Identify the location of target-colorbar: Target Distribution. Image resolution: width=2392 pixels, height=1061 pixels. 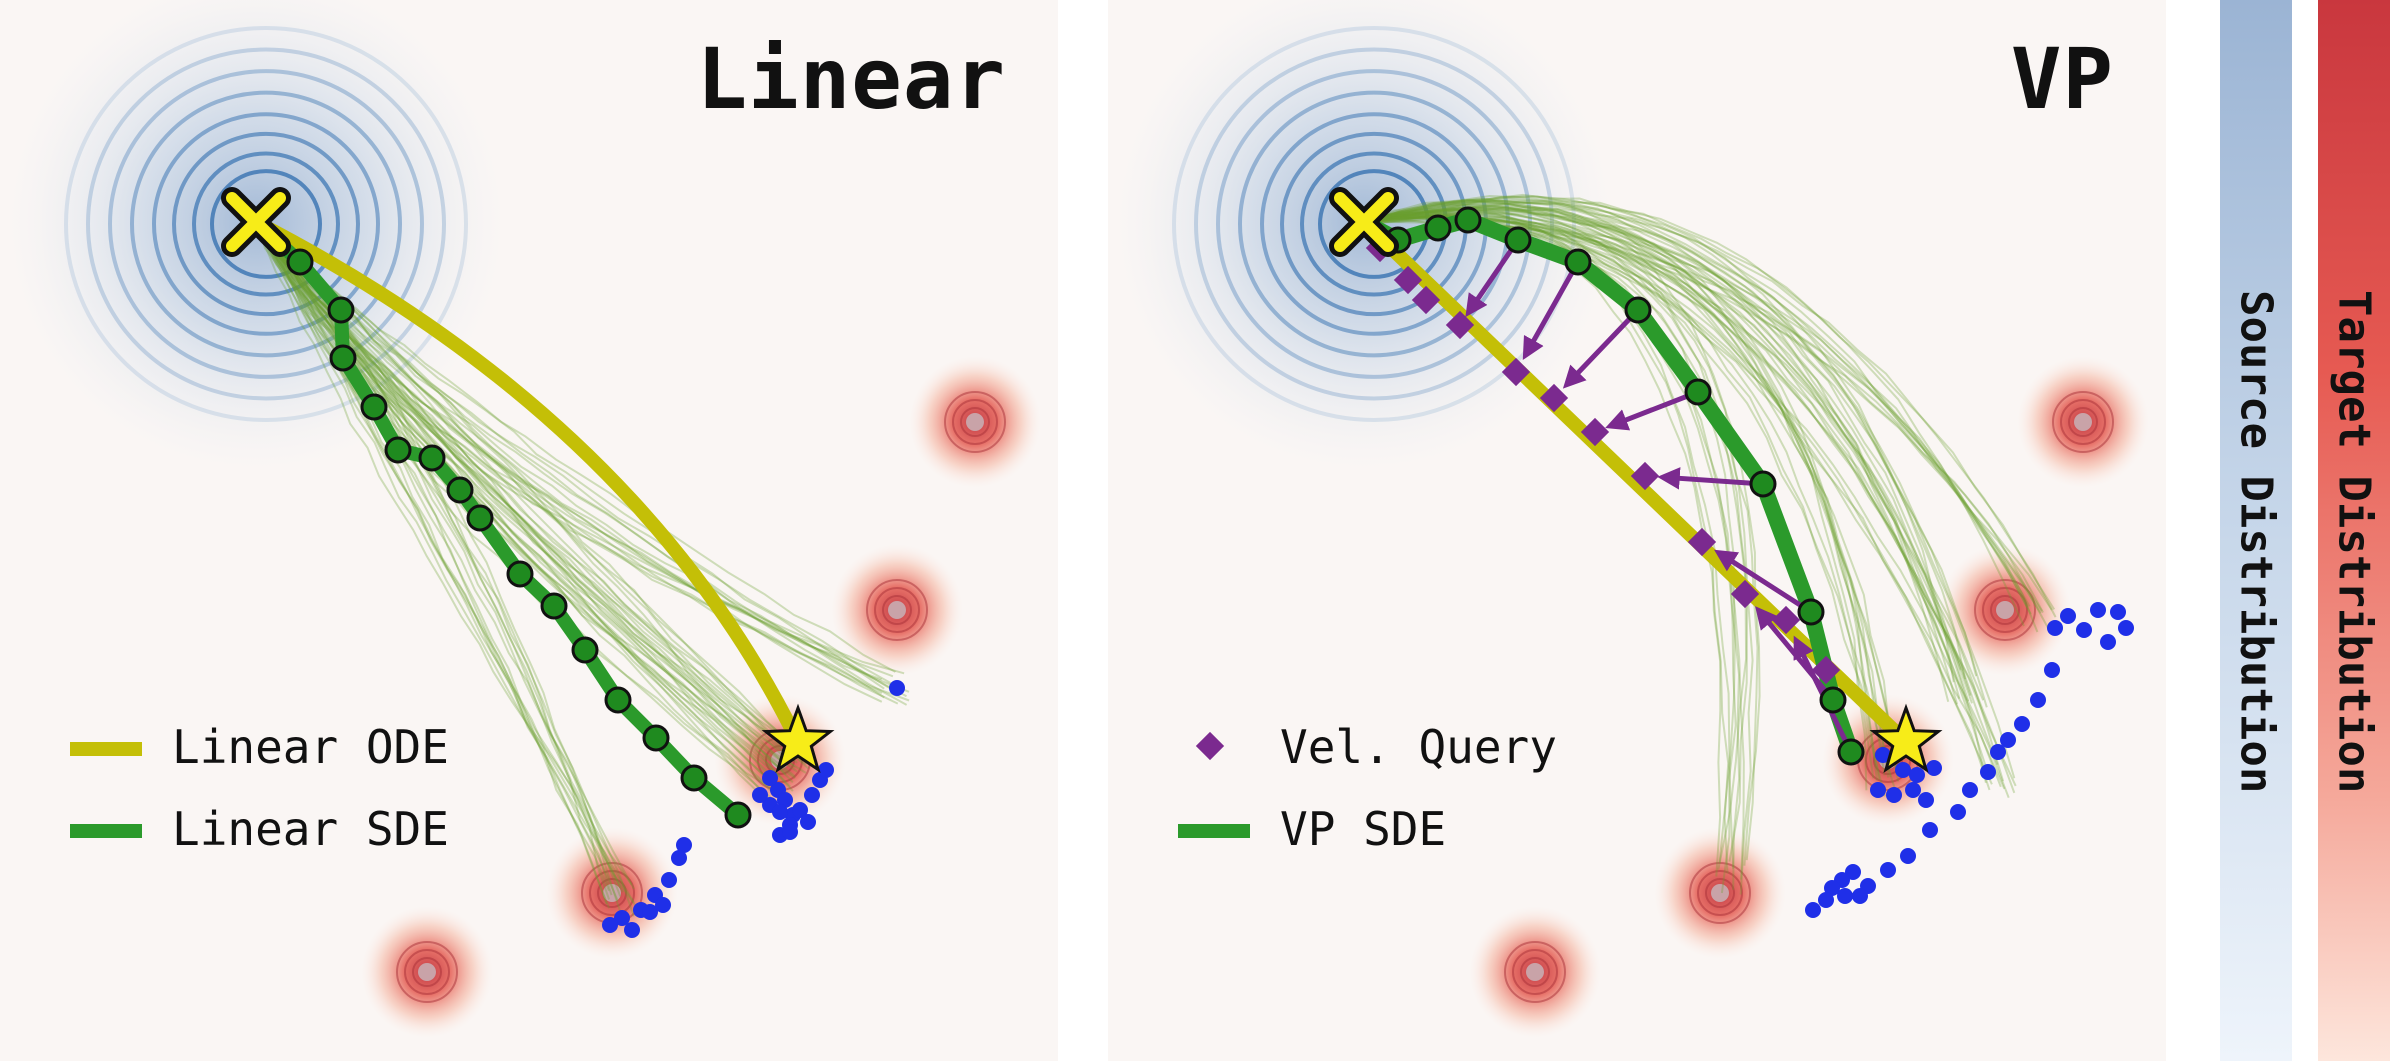
(2354, 530).